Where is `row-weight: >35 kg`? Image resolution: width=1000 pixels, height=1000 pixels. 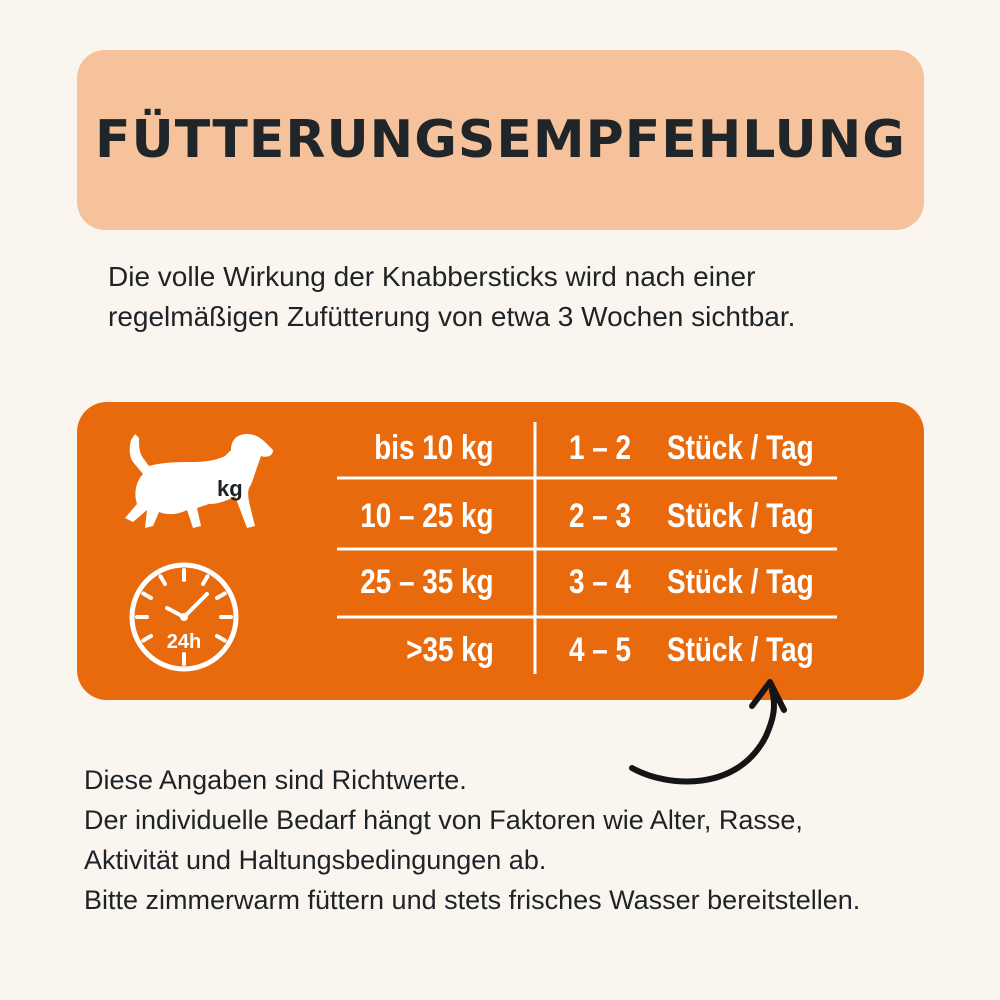
row-weight: >35 kg is located at coordinates (450, 650).